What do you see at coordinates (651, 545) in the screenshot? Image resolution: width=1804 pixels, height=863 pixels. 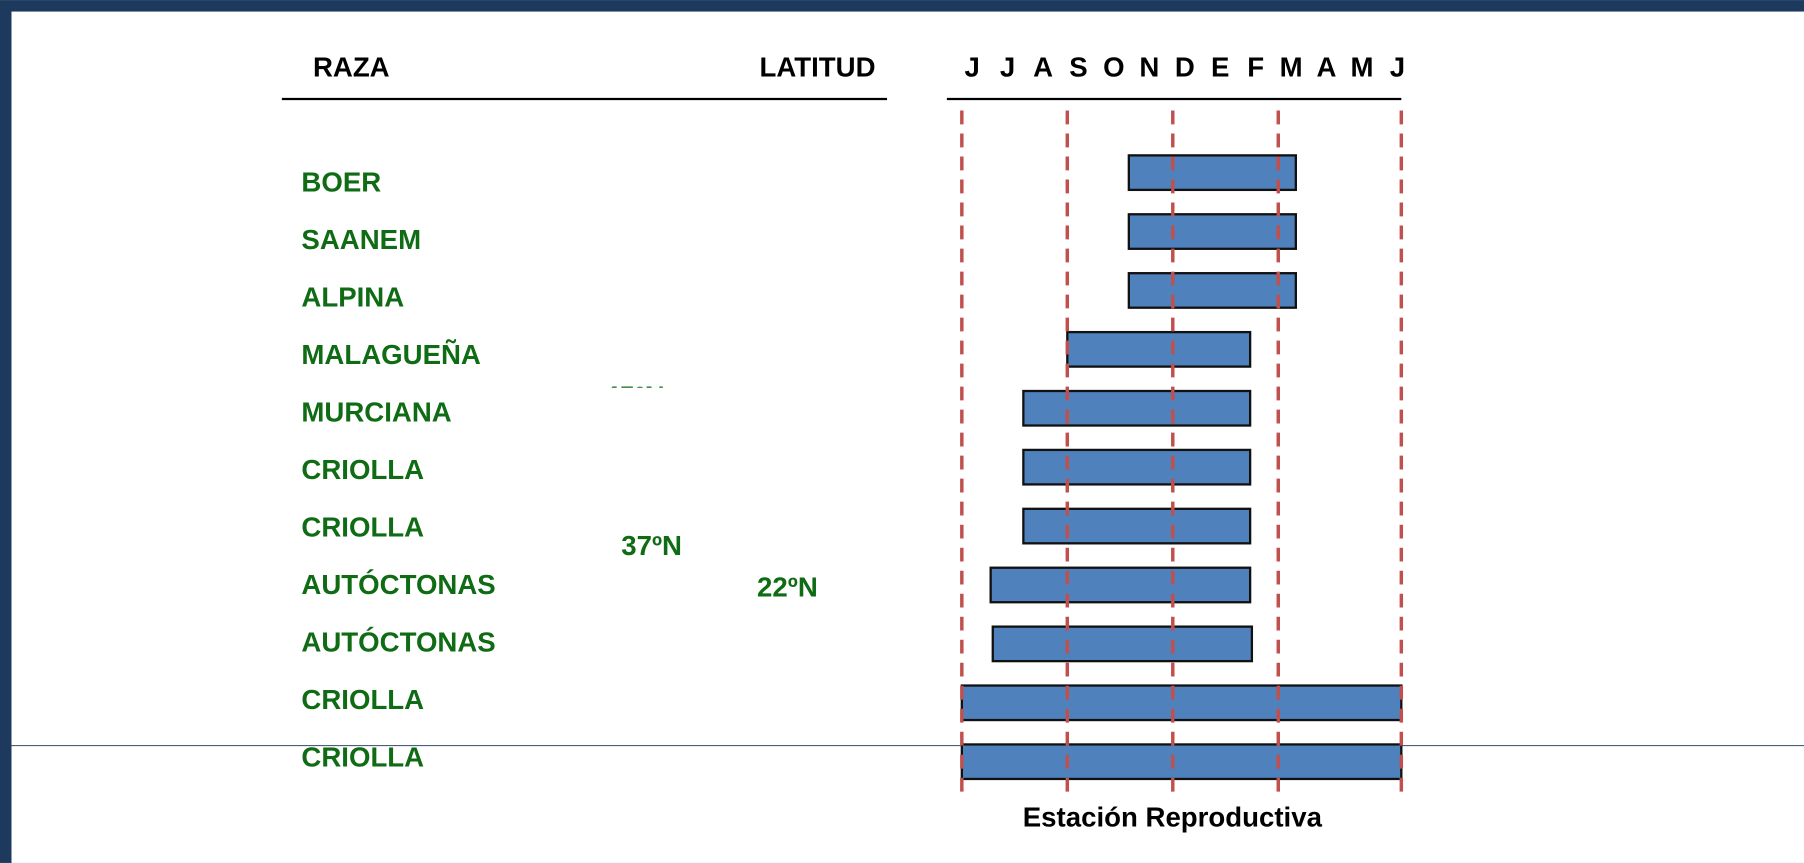 I see `latitude-label: 37ºN` at bounding box center [651, 545].